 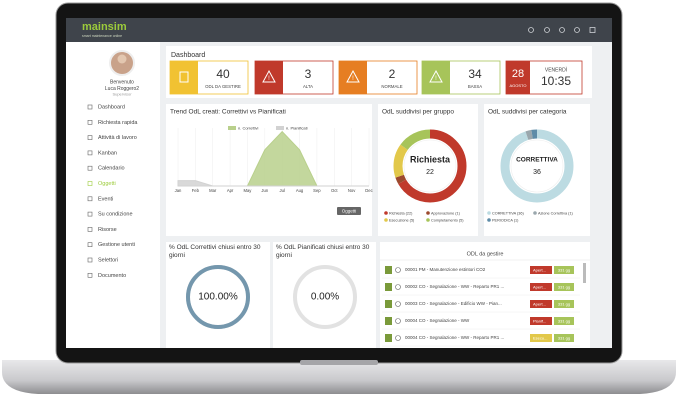 I want to click on legend-label: Approvazione (1), so click(x=446, y=213).